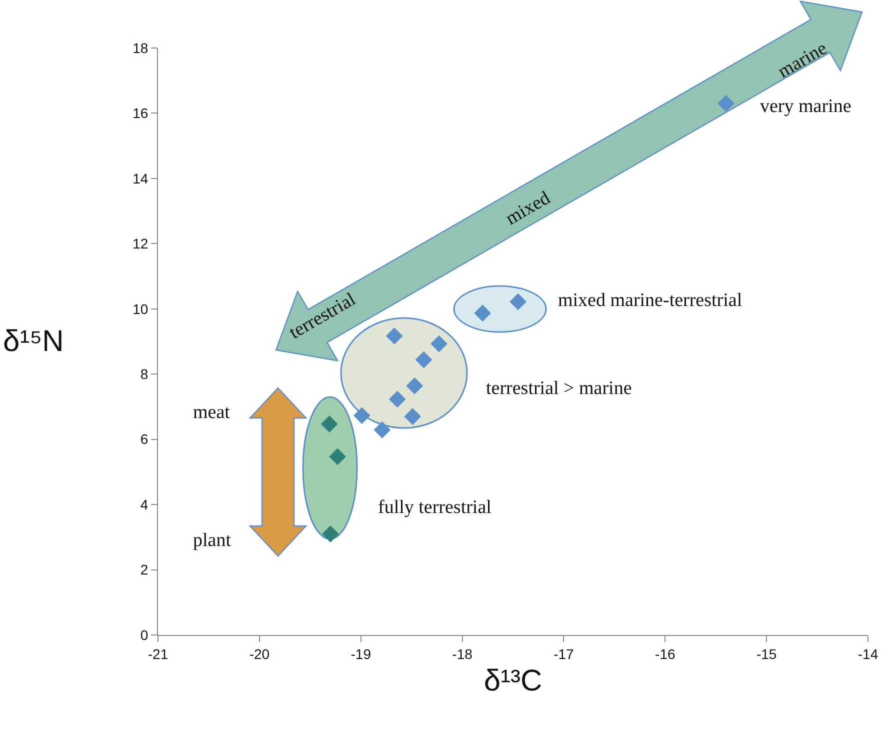 This screenshot has width=890, height=729. What do you see at coordinates (868, 654) in the screenshot?
I see `x-tick-label: -14` at bounding box center [868, 654].